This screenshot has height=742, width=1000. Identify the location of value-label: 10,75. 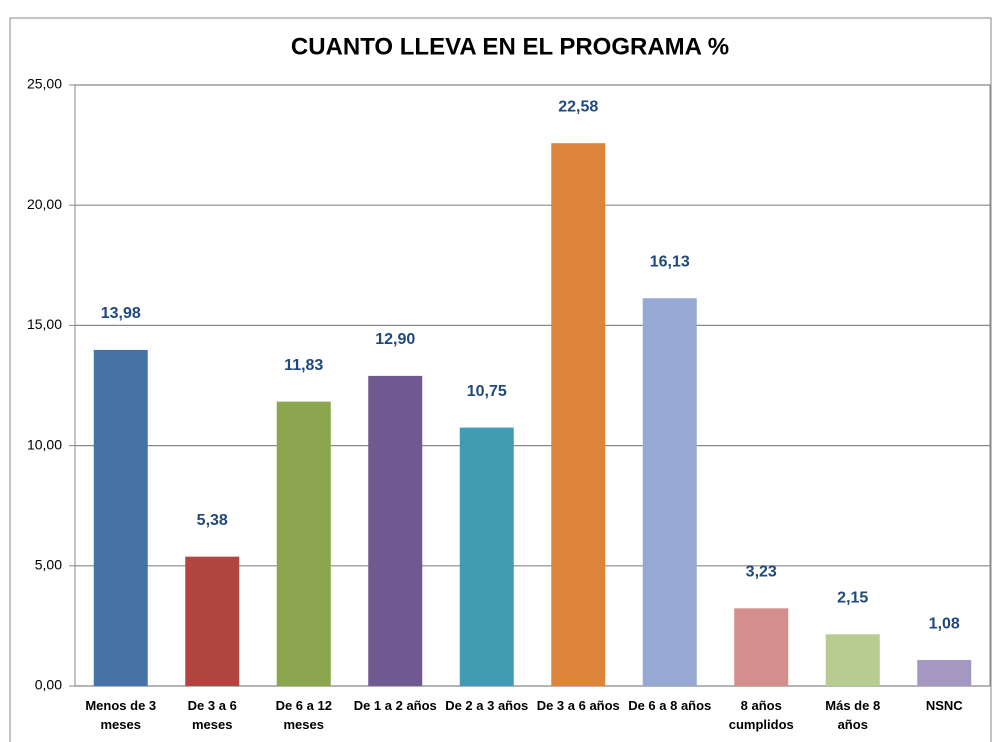
(487, 391).